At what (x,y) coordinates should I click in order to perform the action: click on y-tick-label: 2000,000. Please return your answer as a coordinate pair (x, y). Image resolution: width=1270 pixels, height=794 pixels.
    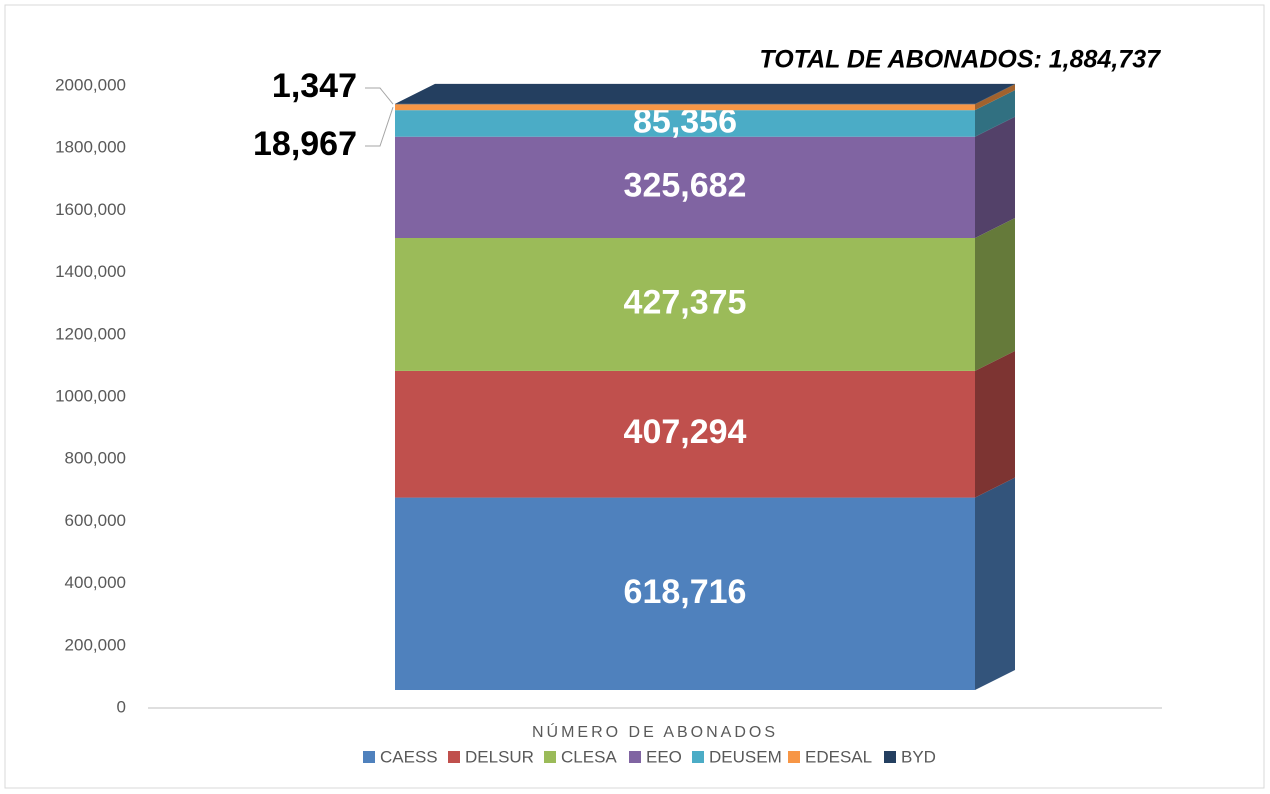
    Looking at the image, I should click on (90, 84).